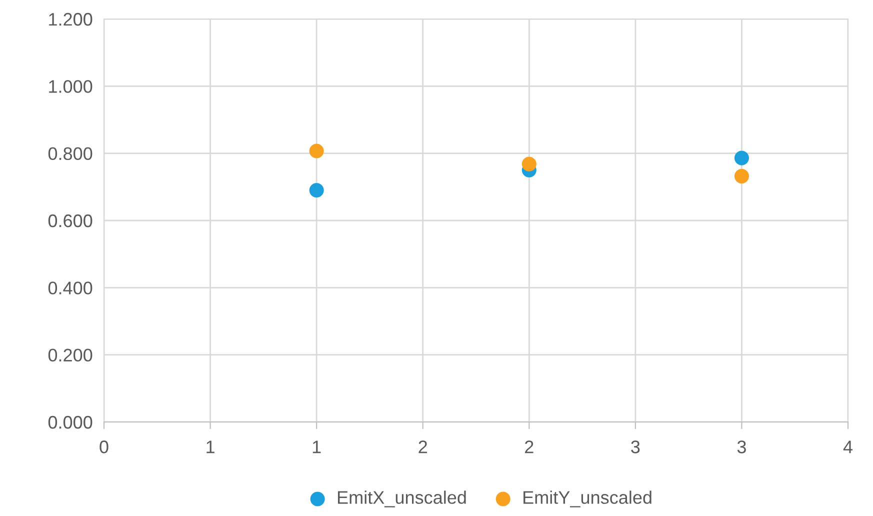  Describe the element at coordinates (70, 153) in the screenshot. I see `y-tick-label: 0.800` at that location.